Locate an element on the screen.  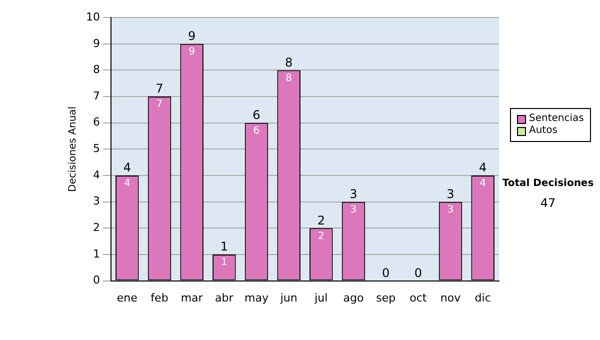
total-label: 1 is located at coordinates (224, 247).